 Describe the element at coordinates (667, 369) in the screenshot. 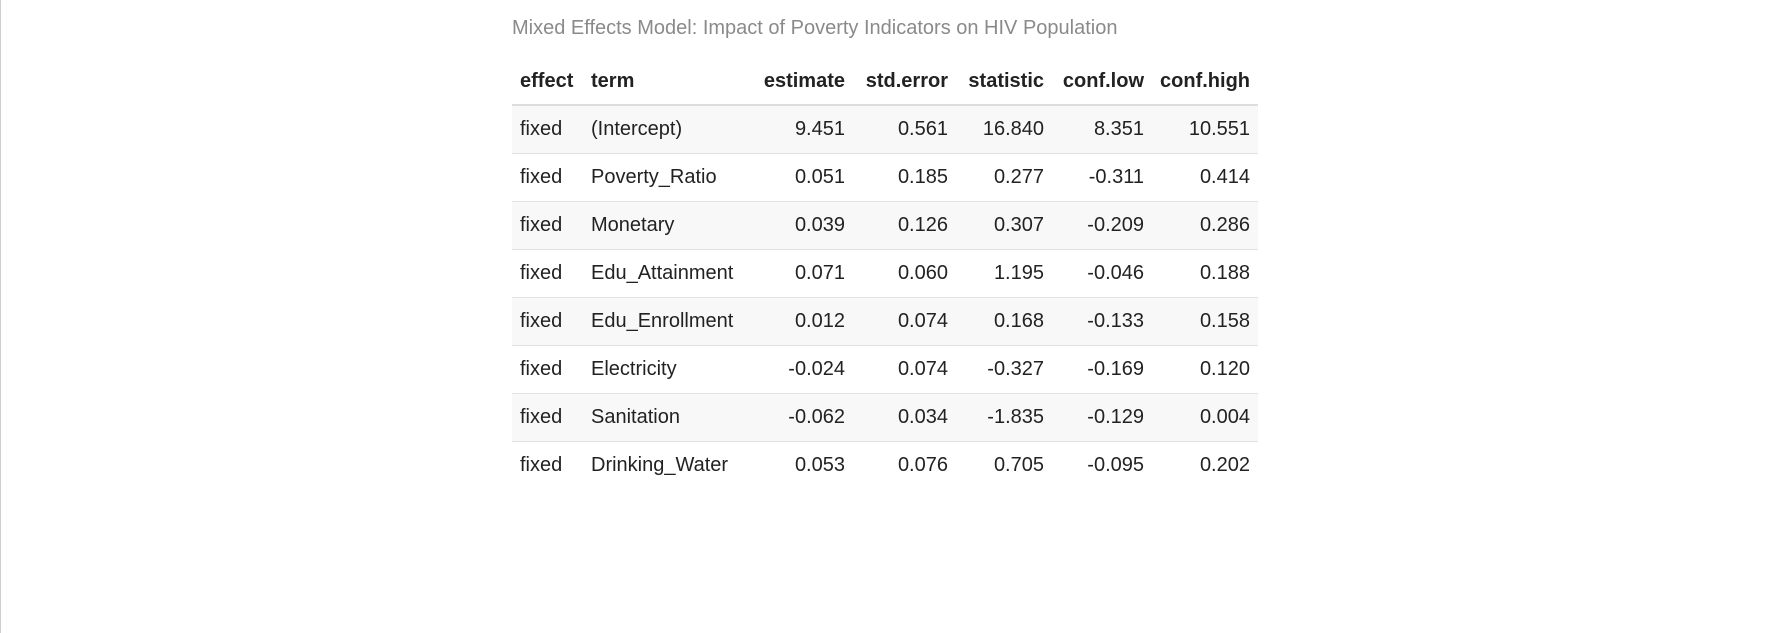

I see `cell-term: Electricity` at that location.